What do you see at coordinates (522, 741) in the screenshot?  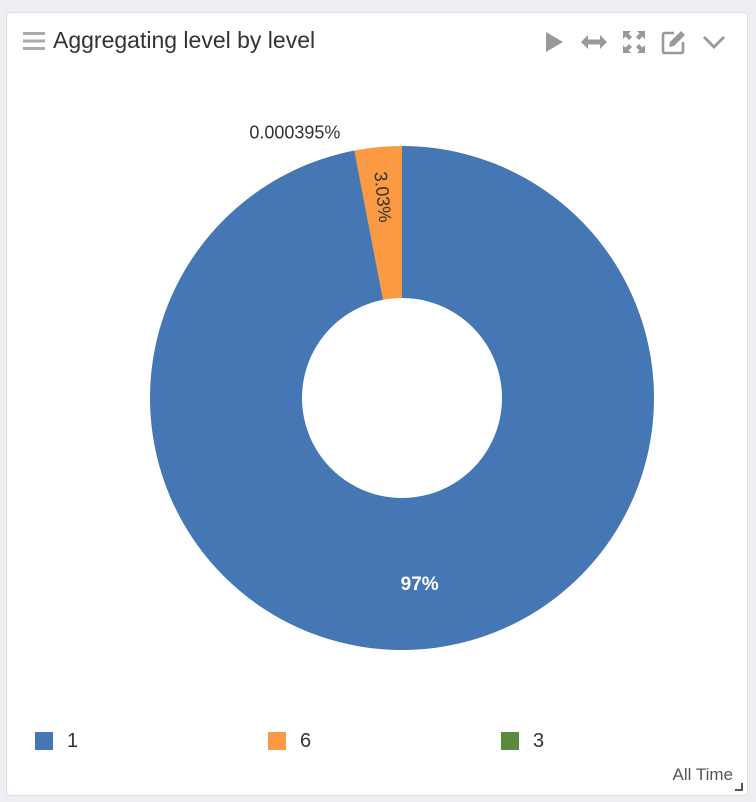 I see `legend-item-3: 3` at bounding box center [522, 741].